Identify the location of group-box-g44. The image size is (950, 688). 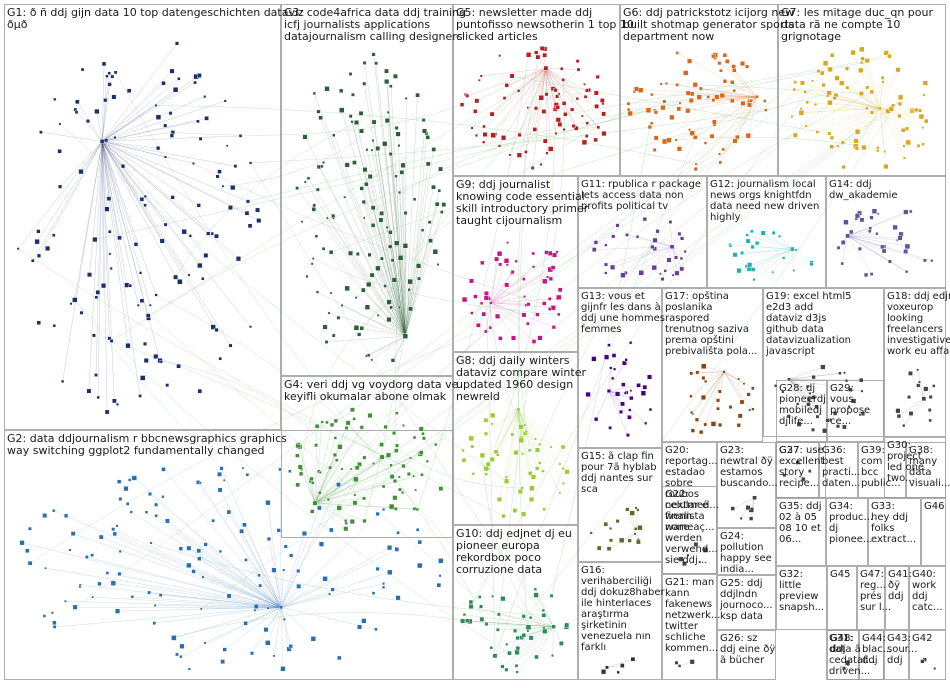
(871, 655).